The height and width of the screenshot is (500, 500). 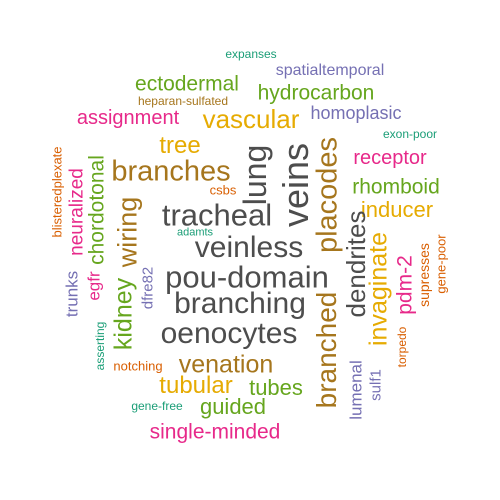 What do you see at coordinates (77, 212) in the screenshot?
I see `word-neuralized: neuralized` at bounding box center [77, 212].